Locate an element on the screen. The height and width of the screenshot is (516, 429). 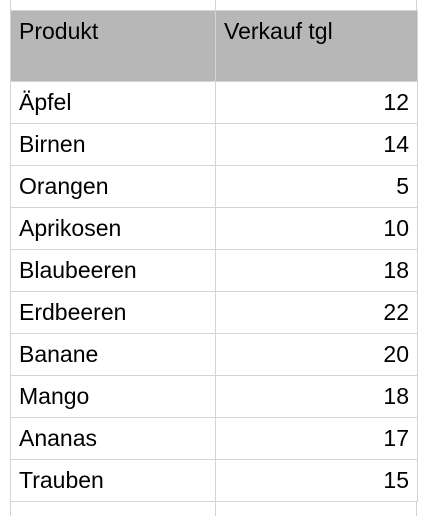
table-row: Aprikosen 10 is located at coordinates (214, 228).